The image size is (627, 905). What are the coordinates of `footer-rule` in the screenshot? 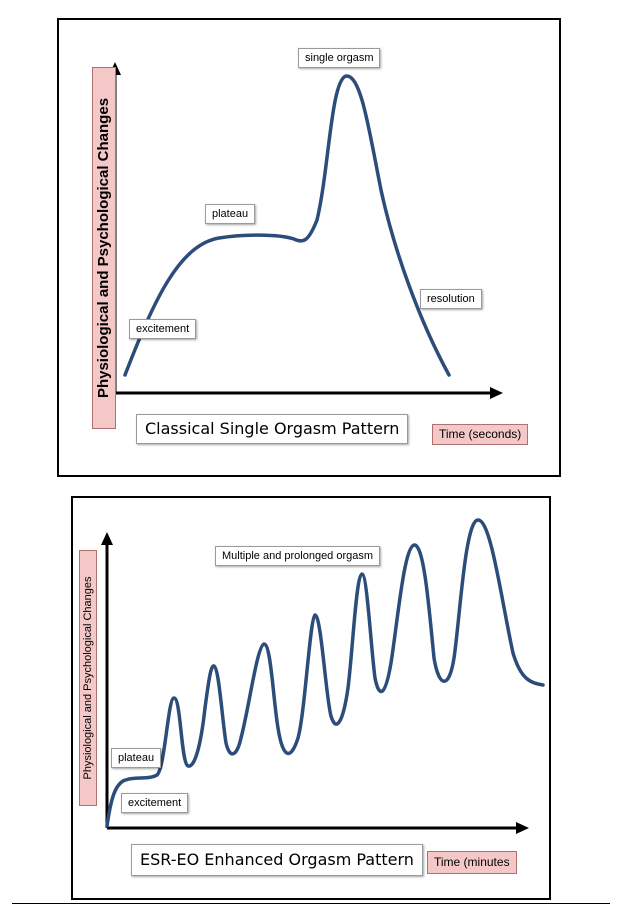 It's located at (311, 903).